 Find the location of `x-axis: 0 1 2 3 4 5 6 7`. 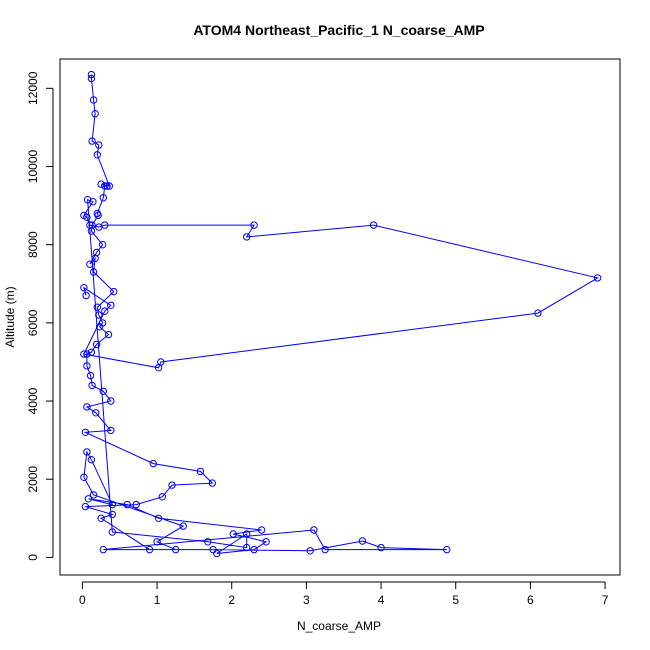

x-axis: 0 1 2 3 4 5 6 7 is located at coordinates (344, 594).